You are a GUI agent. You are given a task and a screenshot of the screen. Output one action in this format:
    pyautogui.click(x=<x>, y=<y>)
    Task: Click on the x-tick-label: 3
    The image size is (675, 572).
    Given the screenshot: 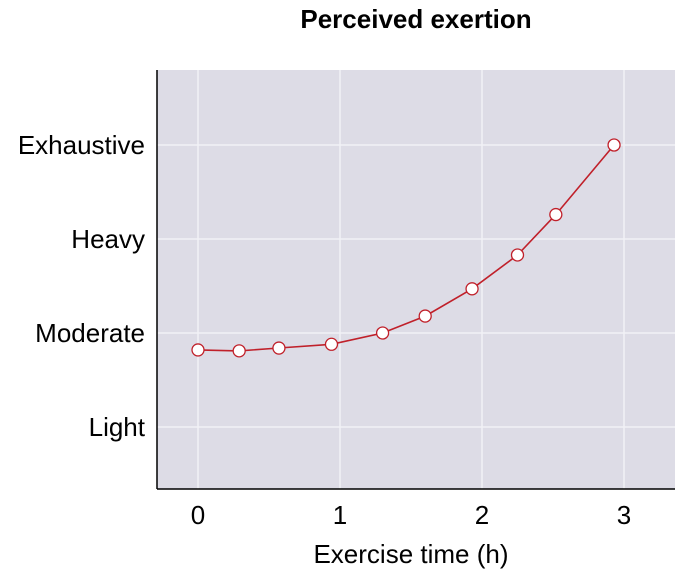 What is the action you would take?
    pyautogui.click(x=624, y=515)
    